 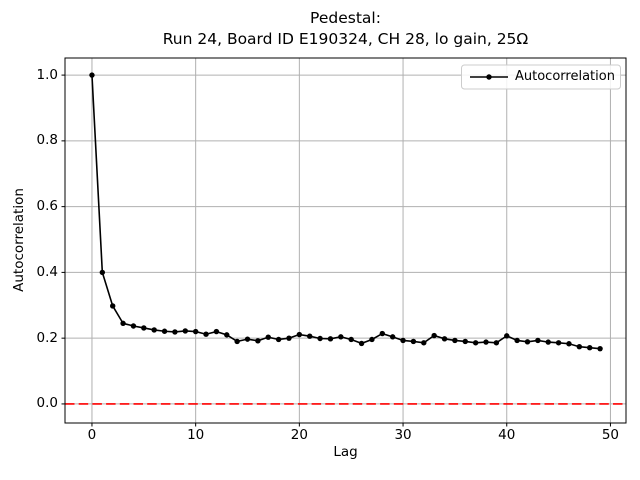 What do you see at coordinates (47, 74) in the screenshot?
I see `y-tick-label: 1.0` at bounding box center [47, 74].